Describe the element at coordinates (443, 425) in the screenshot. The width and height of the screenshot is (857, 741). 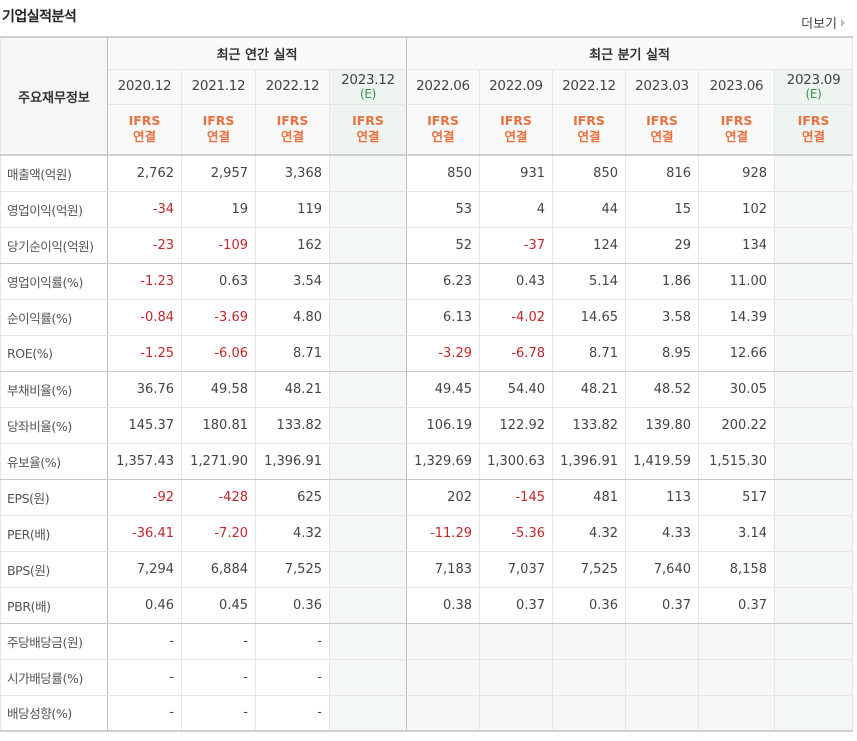
I see `quarterly-value: 106.19` at that location.